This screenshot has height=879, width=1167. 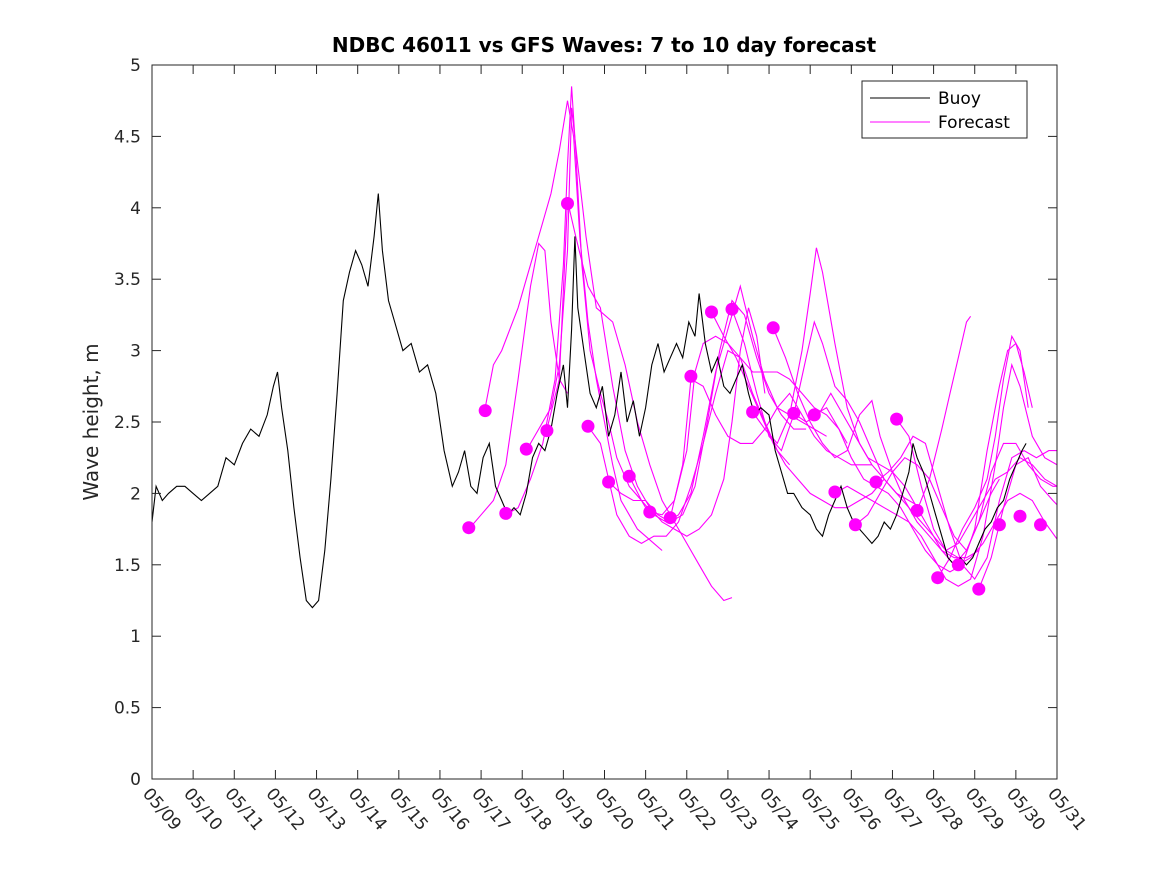 I want to click on legend-label-forecast: Forecast, so click(x=974, y=123).